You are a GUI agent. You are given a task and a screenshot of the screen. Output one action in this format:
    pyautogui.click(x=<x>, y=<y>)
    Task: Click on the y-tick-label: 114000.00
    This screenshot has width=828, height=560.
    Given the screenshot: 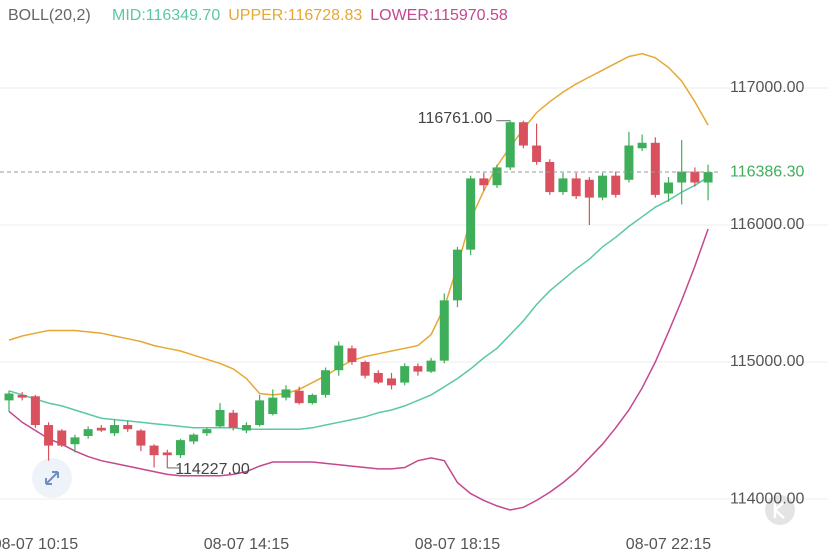 What is the action you would take?
    pyautogui.click(x=767, y=498)
    